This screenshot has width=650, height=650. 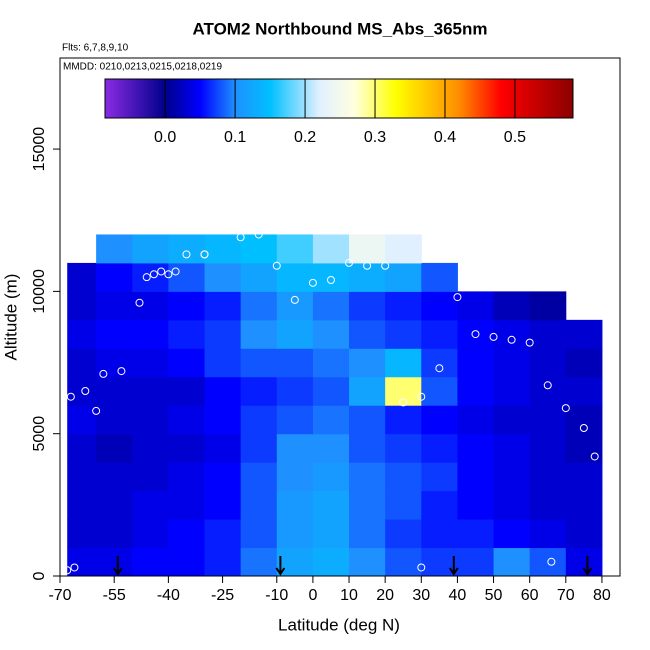 What do you see at coordinates (339, 98) in the screenshot?
I see `colorbar` at bounding box center [339, 98].